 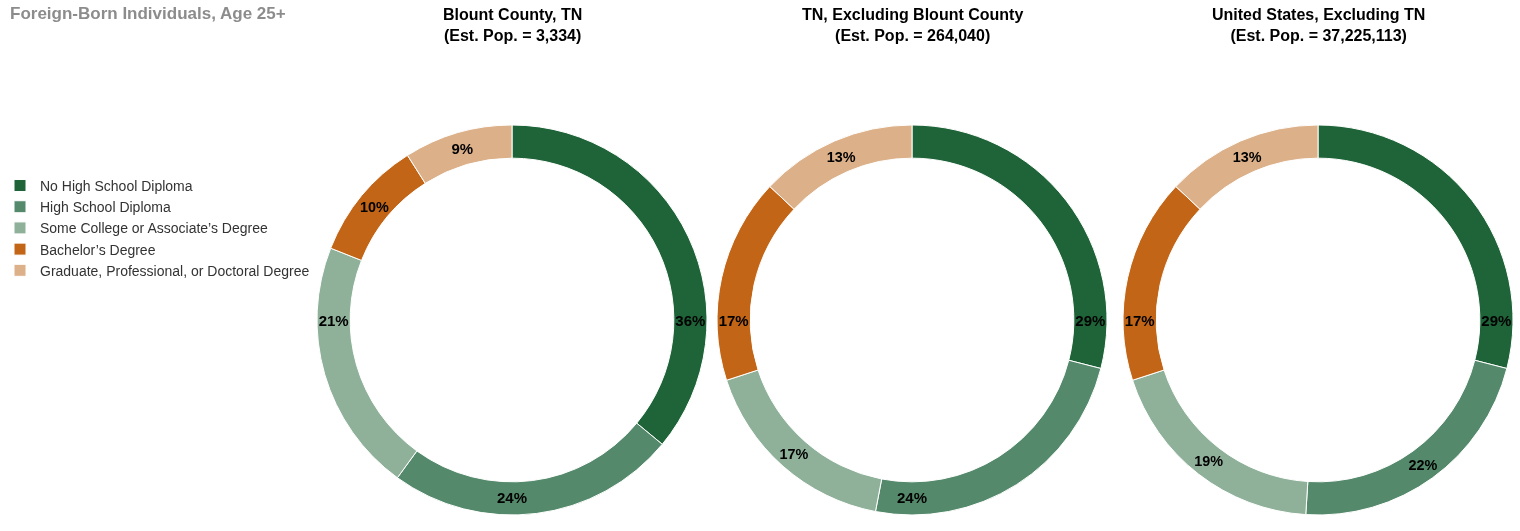 I want to click on data-label: 10%, so click(x=375, y=206).